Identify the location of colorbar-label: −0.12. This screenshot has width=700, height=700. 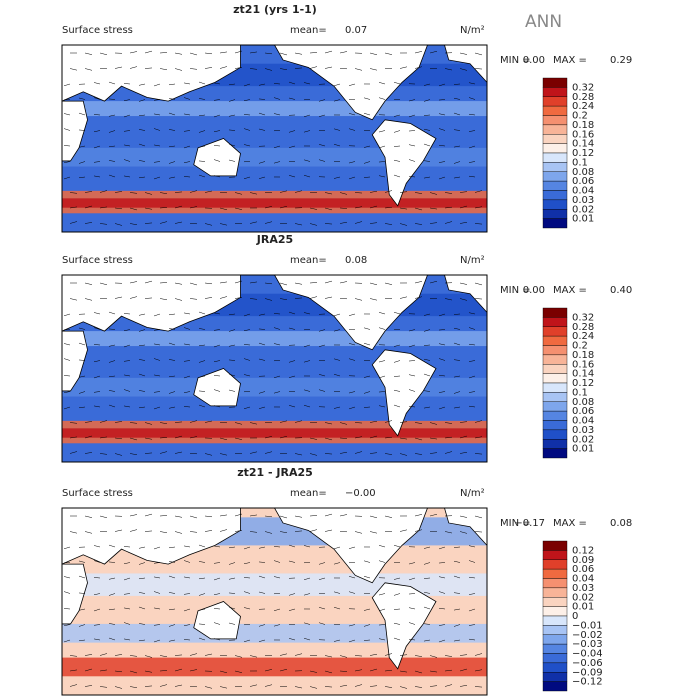
(587, 682).